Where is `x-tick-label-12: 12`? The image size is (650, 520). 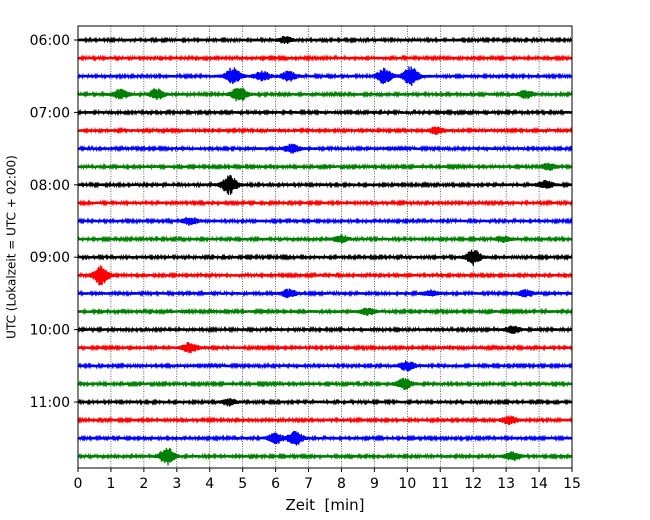
x-tick-label-12: 12 is located at coordinates (473, 484).